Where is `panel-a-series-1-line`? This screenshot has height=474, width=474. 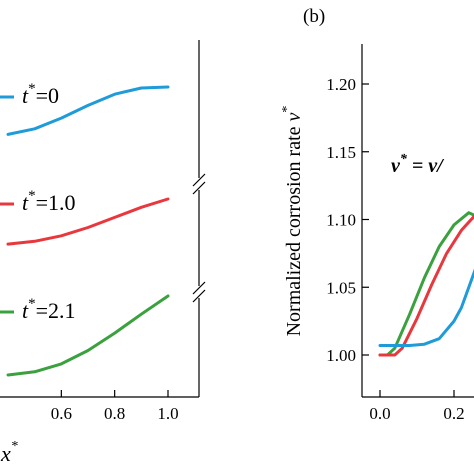
panel-a-series-1-line is located at coordinates (88, 221).